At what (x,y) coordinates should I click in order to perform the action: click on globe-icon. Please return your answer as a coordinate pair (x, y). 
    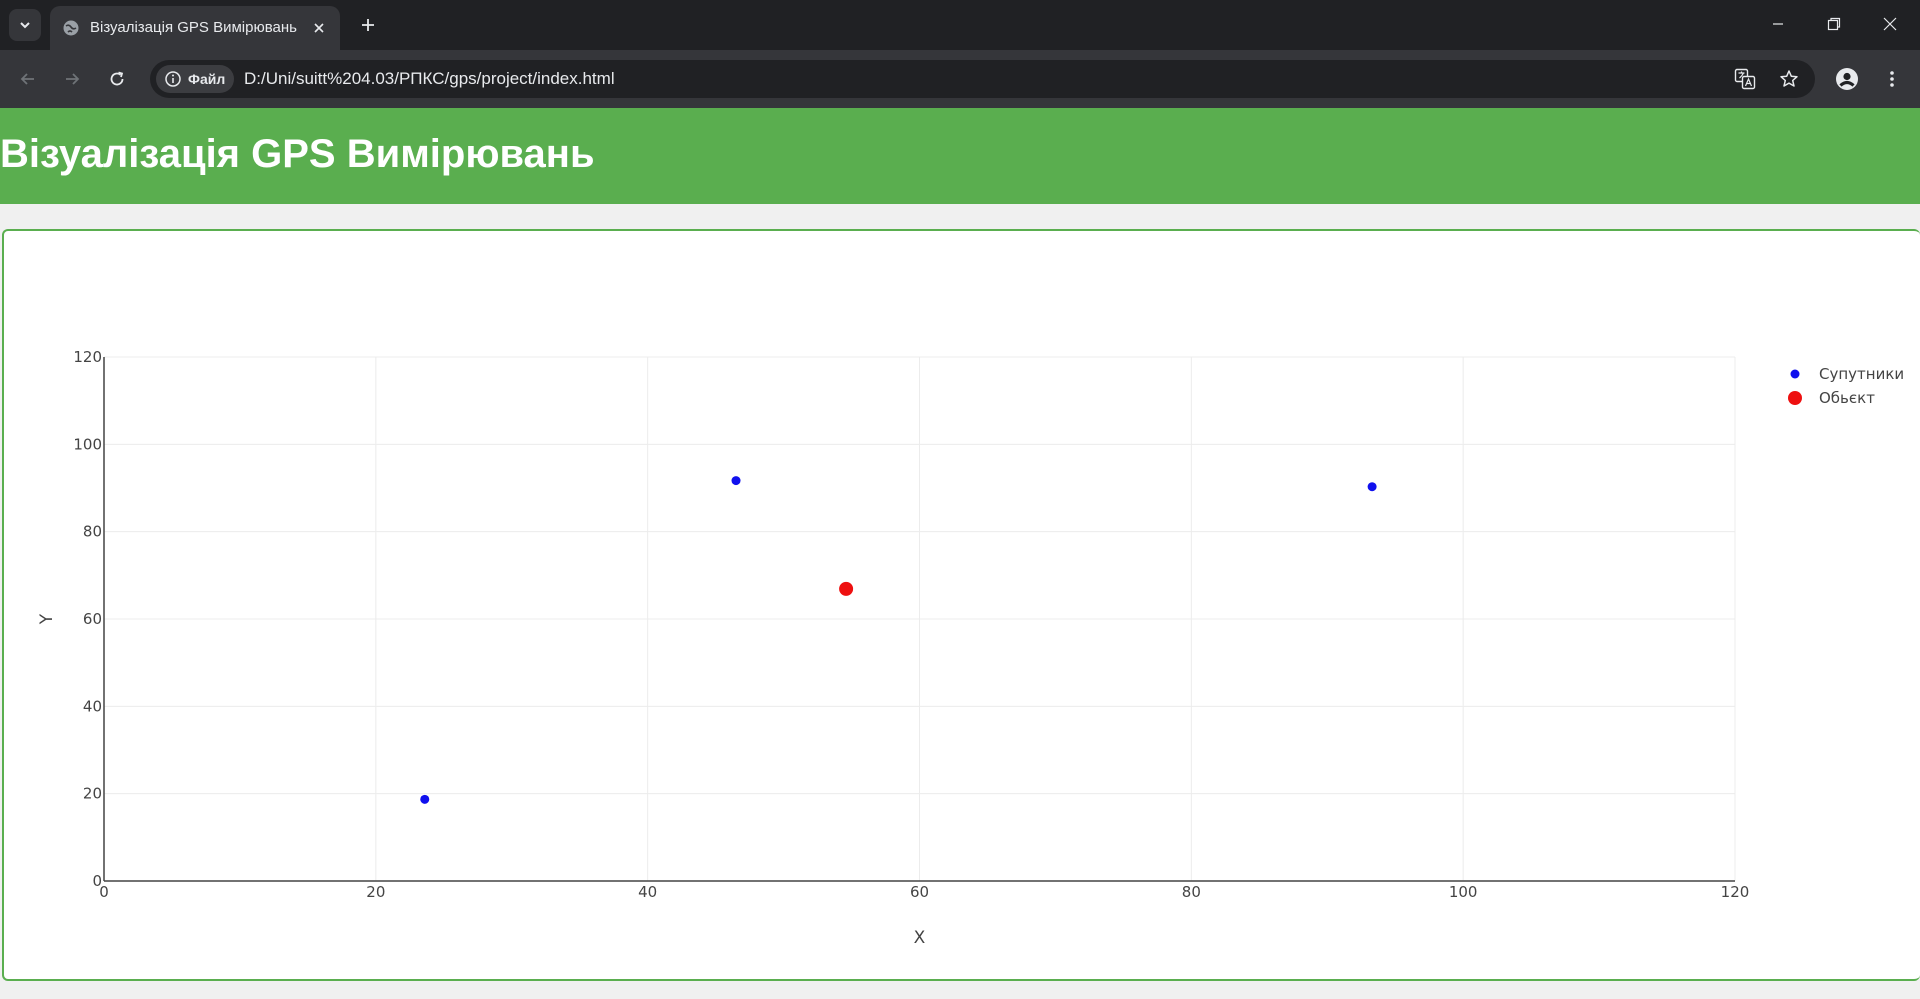
    Looking at the image, I should click on (71, 28).